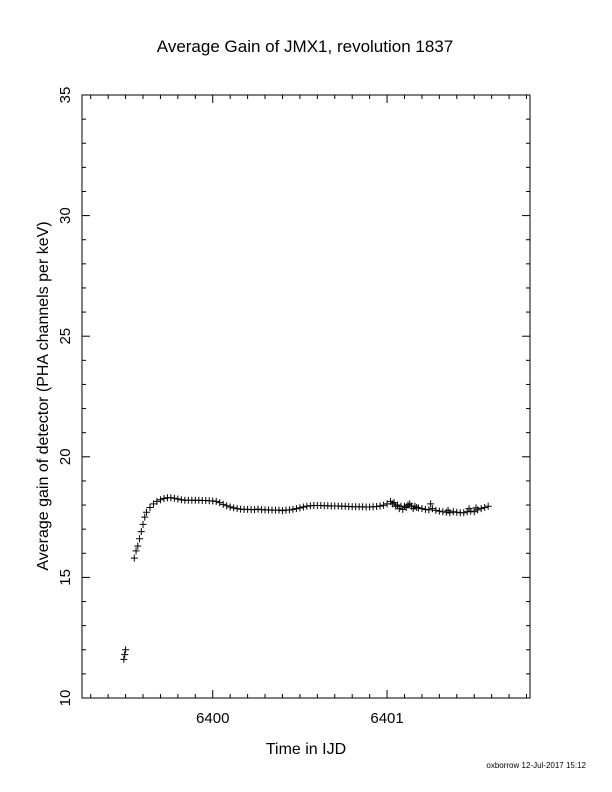 This screenshot has height=792, width=612. I want to click on data-points, so click(306, 578).